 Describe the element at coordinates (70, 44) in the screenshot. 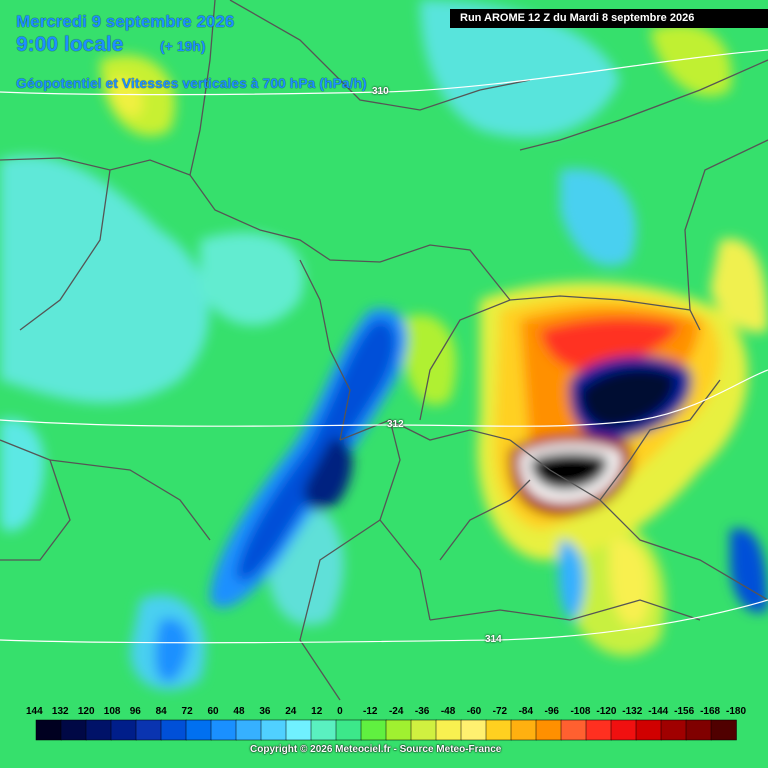

I see `forecast-time: 9:00 locale` at that location.